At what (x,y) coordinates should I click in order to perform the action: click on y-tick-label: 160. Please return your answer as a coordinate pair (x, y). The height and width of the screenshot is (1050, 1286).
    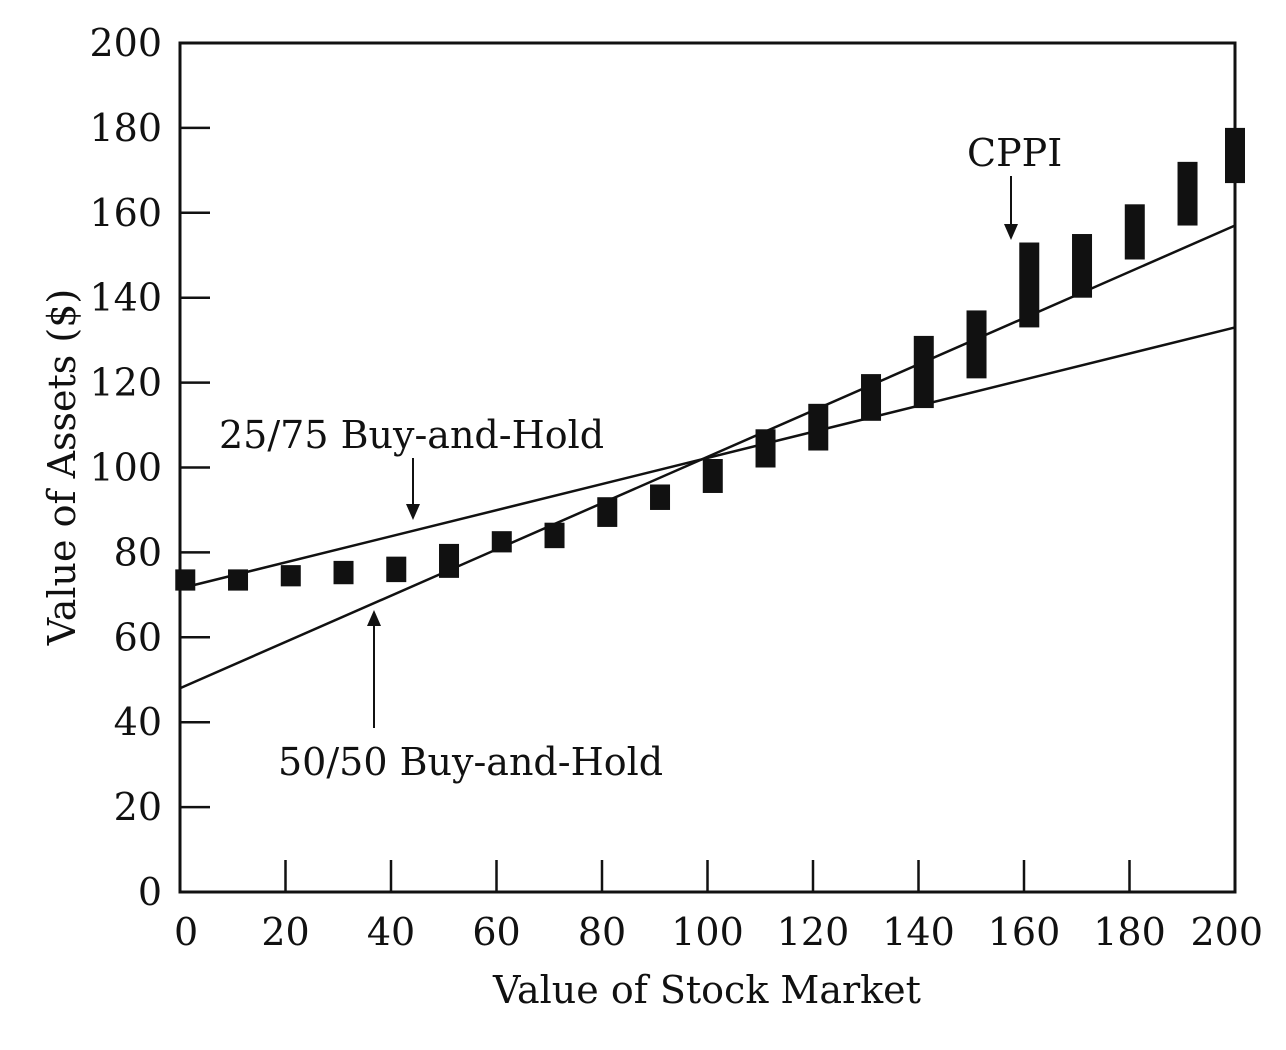
    Looking at the image, I should click on (125, 213).